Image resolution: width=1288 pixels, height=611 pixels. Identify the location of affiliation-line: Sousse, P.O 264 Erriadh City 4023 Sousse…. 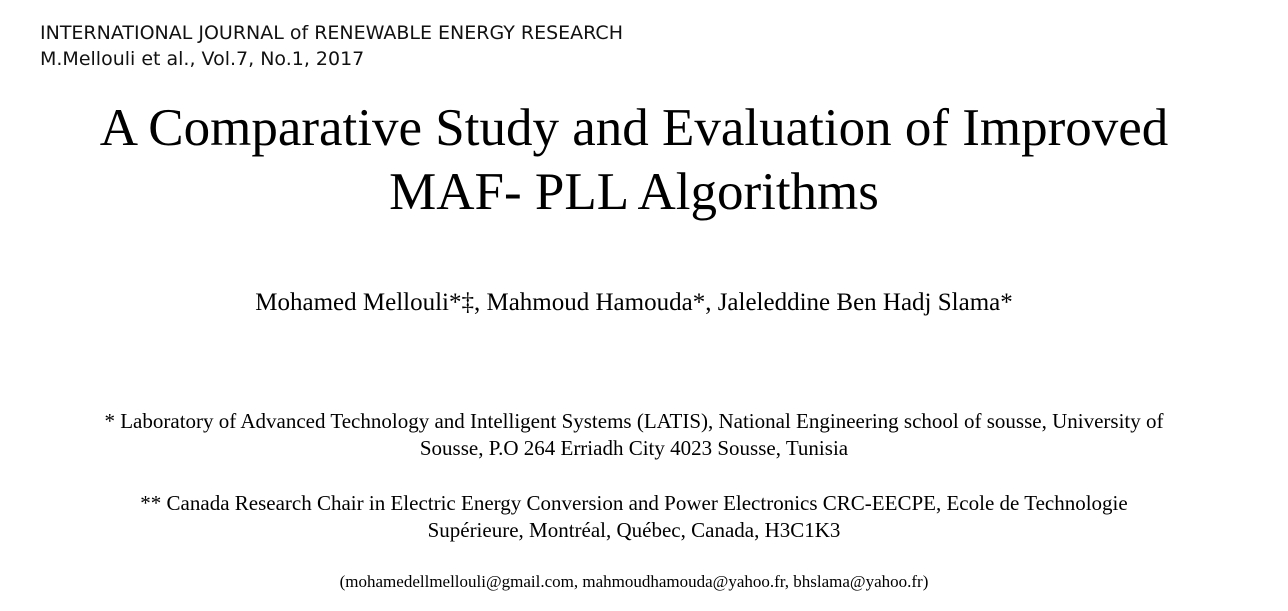
(634, 448).